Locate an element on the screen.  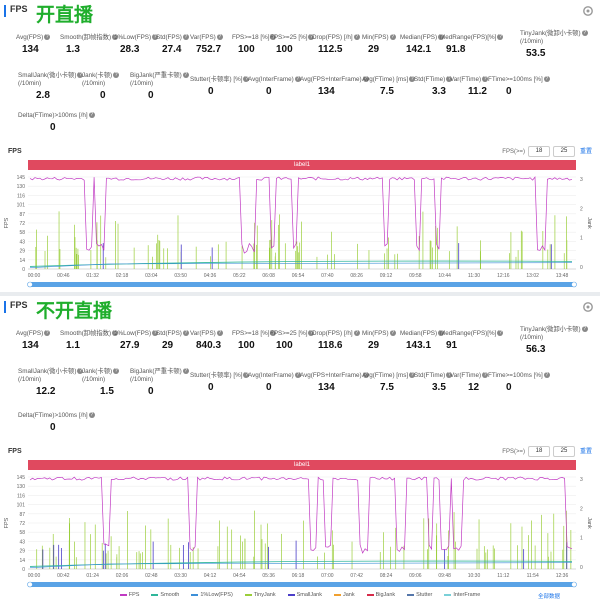
legend-item: BigJank is located at coordinates (380, 595).